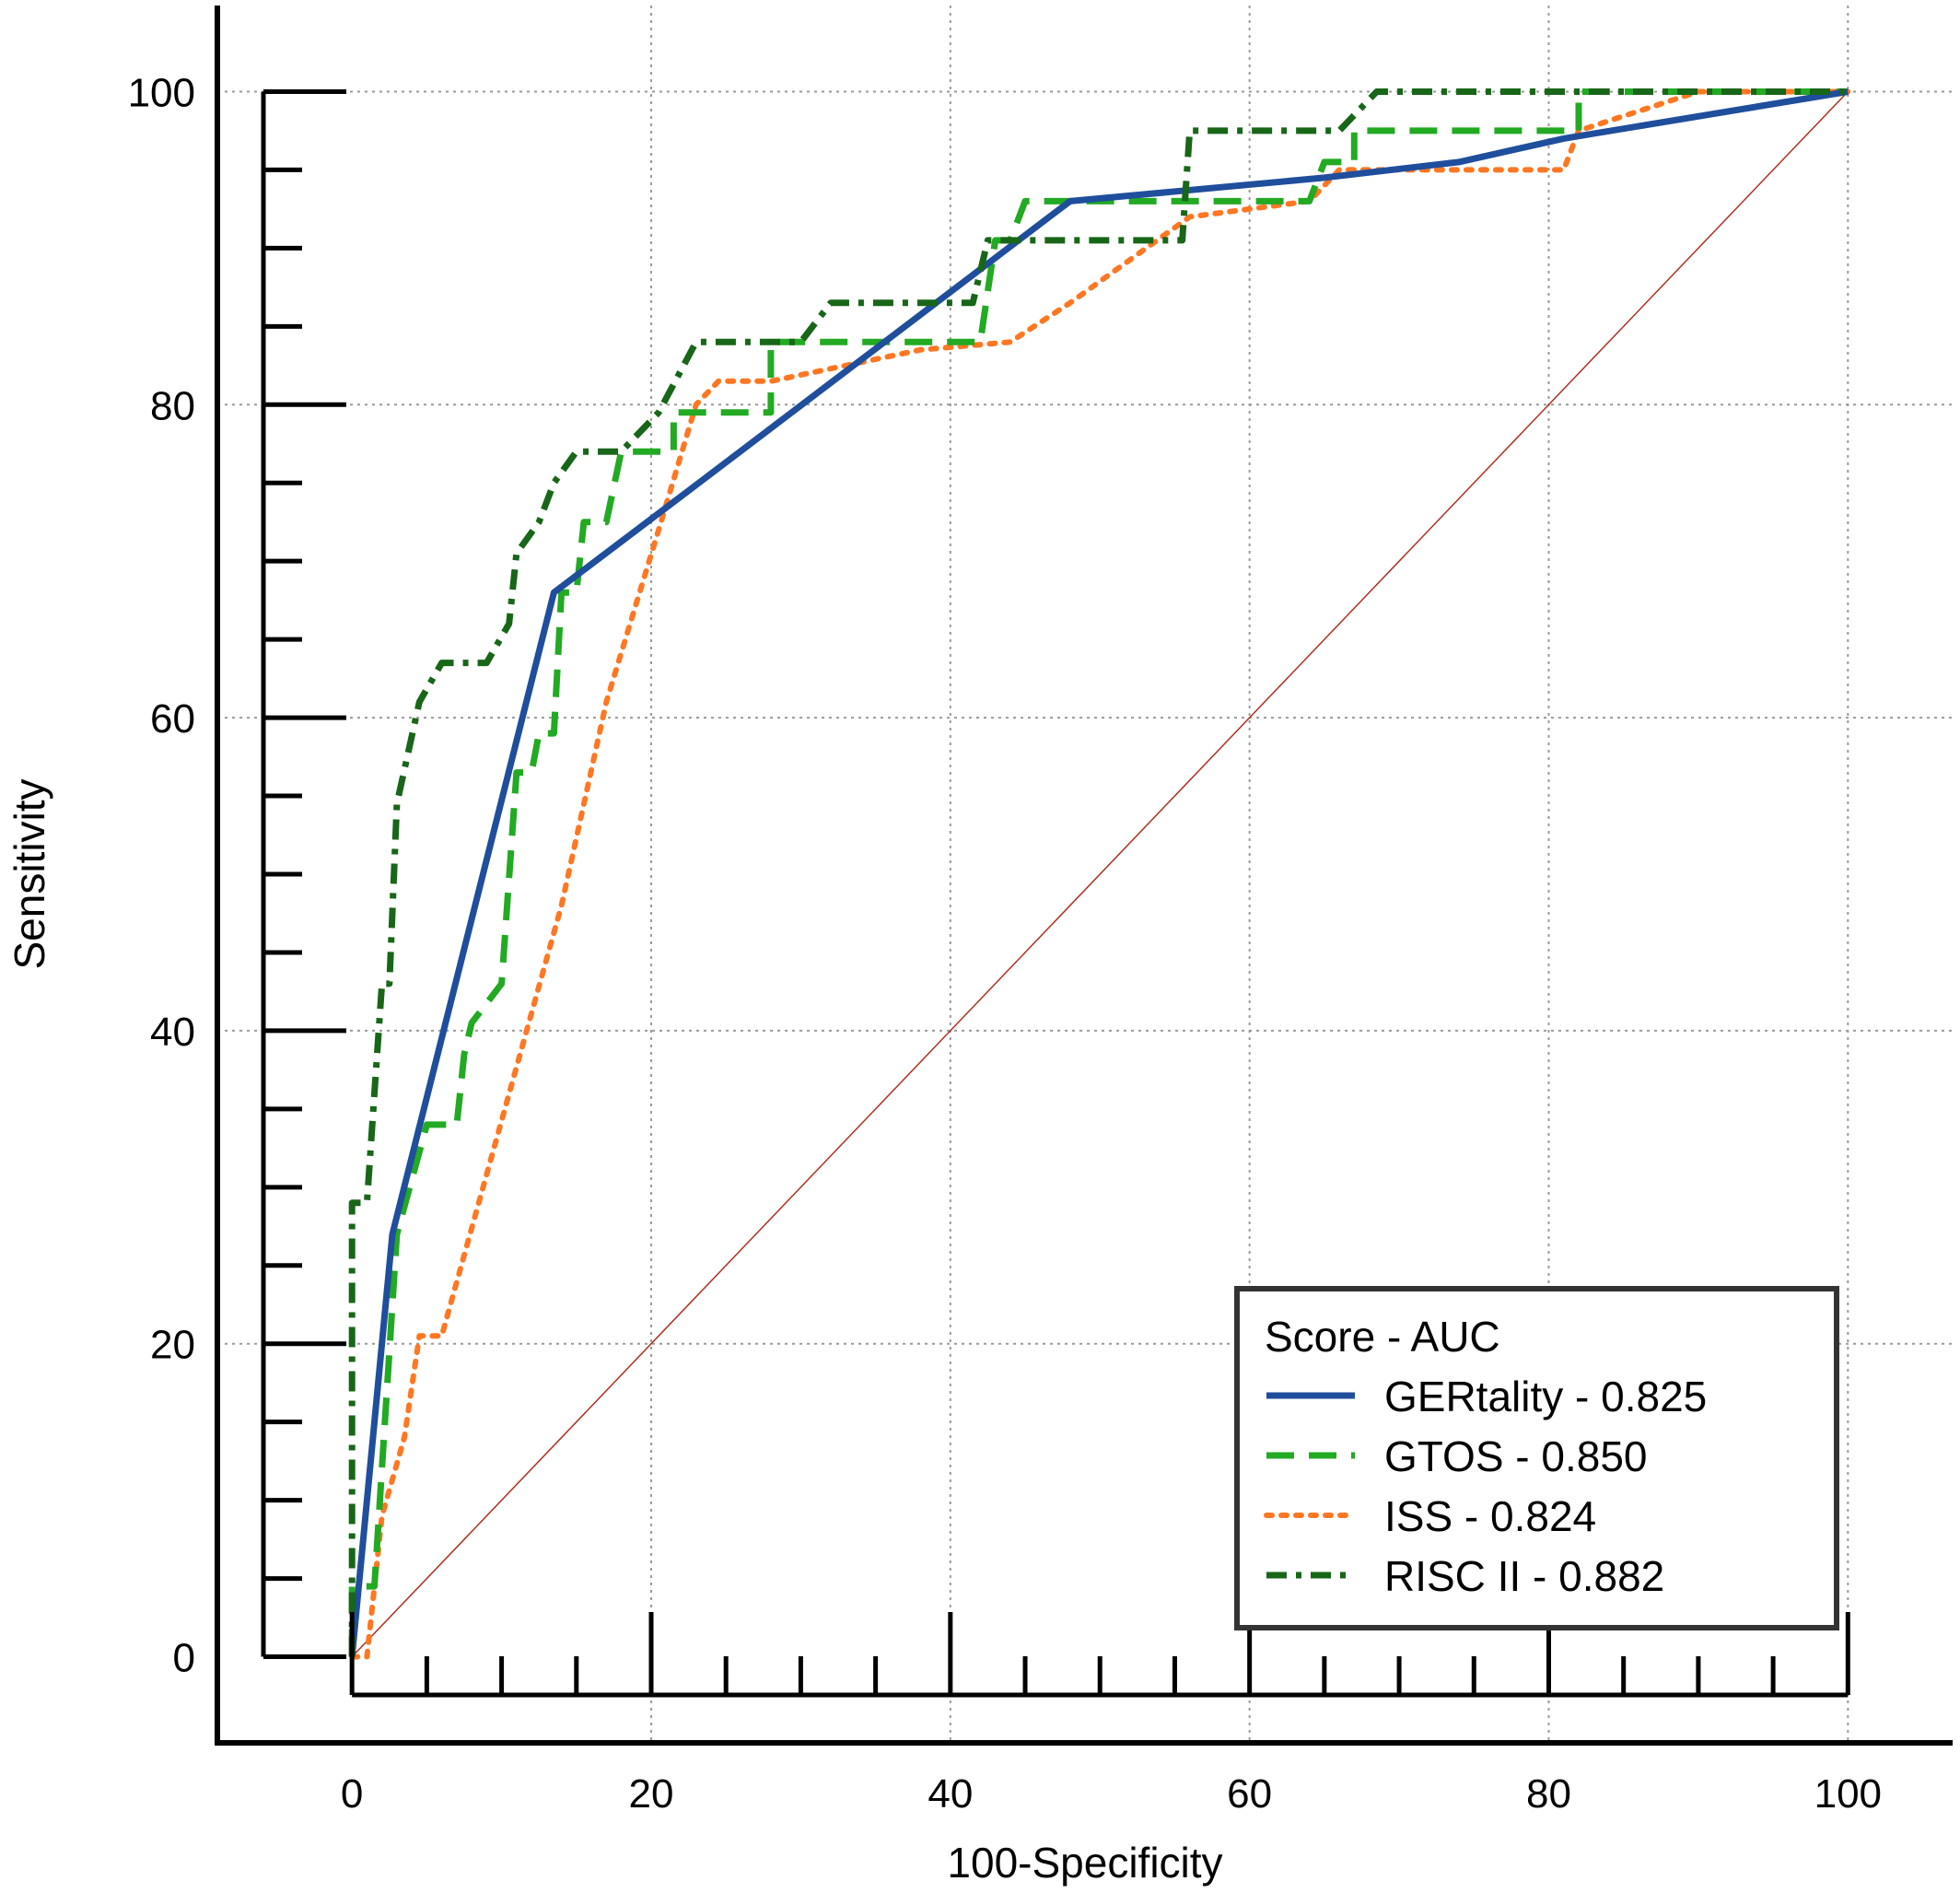 The height and width of the screenshot is (1893, 1960). Describe the element at coordinates (651, 1794) in the screenshot. I see `x-tick-label: 20` at that location.